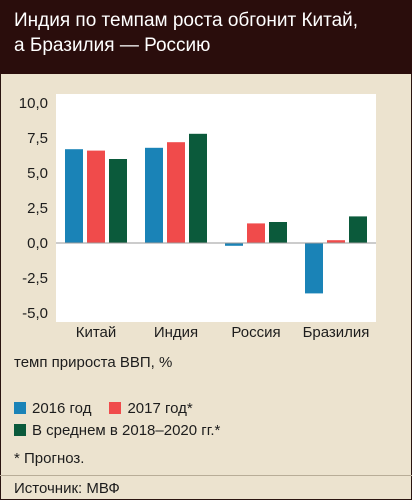  Describe the element at coordinates (160, 408) in the screenshot. I see `legend-label-2017: 2017 год*` at that location.